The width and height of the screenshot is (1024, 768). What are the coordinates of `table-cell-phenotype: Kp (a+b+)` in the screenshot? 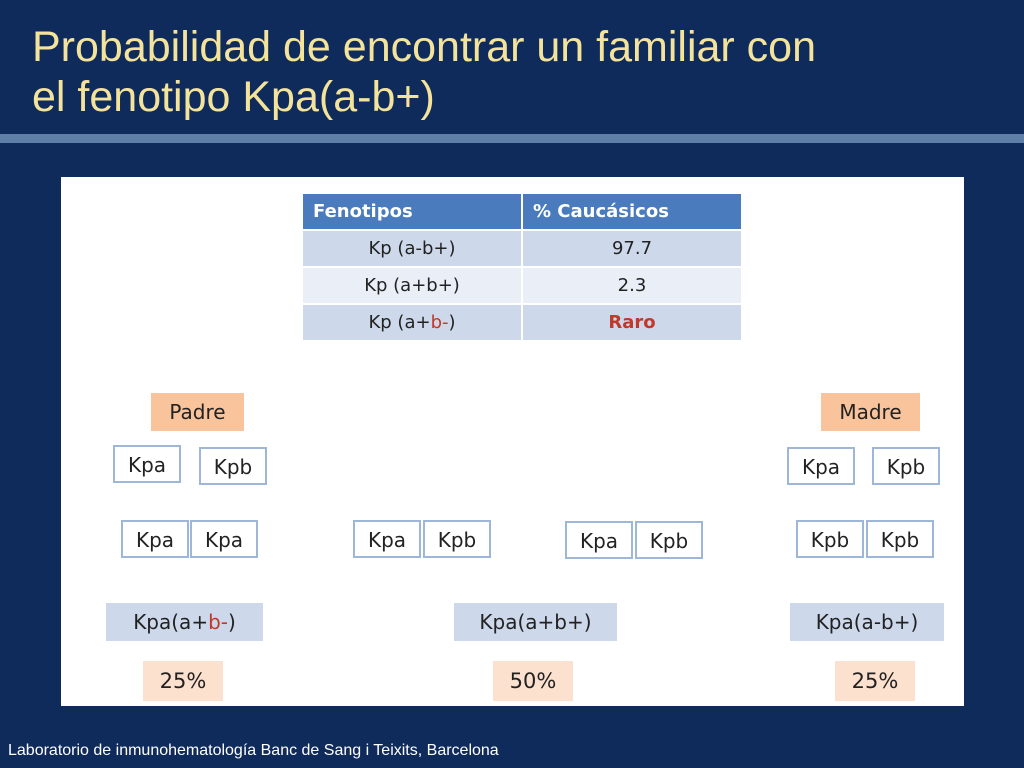 It's located at (412, 285).